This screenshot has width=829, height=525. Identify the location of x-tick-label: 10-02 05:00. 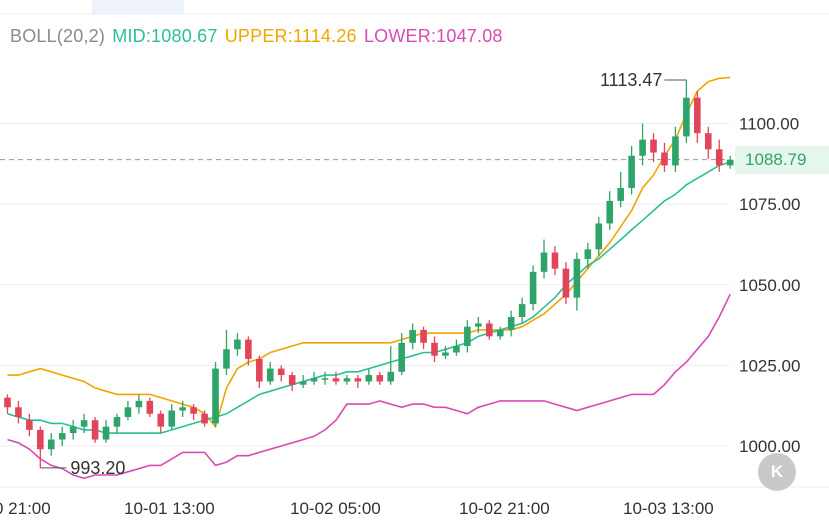
(335, 508).